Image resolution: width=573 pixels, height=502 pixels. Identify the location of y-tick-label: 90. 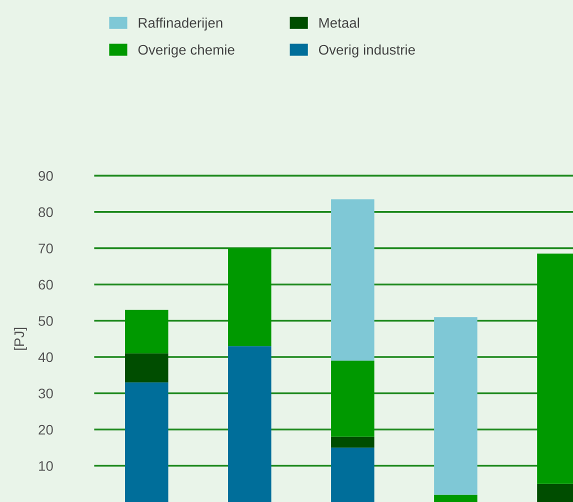
(45, 176).